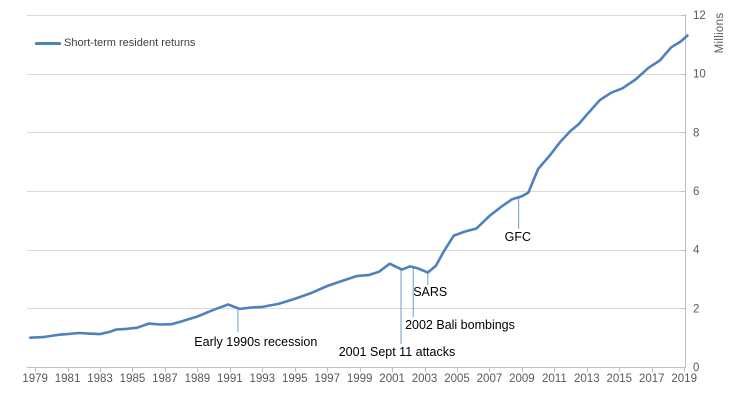 This screenshot has height=400, width=743. Describe the element at coordinates (696, 192) in the screenshot. I see `y-tick-label: 6` at that location.